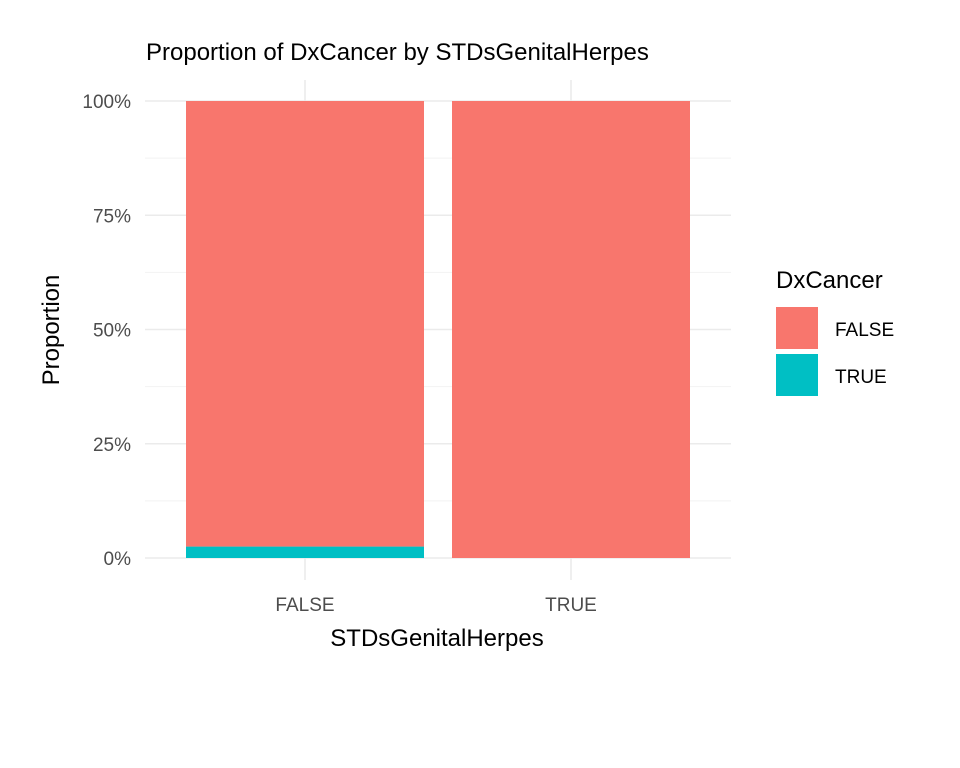 This screenshot has width=960, height=768. Describe the element at coordinates (112, 445) in the screenshot. I see `y-tick-label: 25%` at that location.